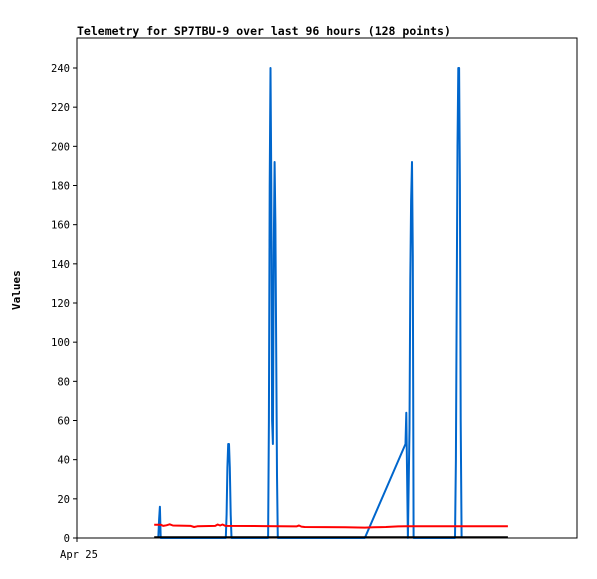 The width and height of the screenshot is (597, 579). What do you see at coordinates (63, 461) in the screenshot?
I see `y-tick-label: 40` at bounding box center [63, 461].